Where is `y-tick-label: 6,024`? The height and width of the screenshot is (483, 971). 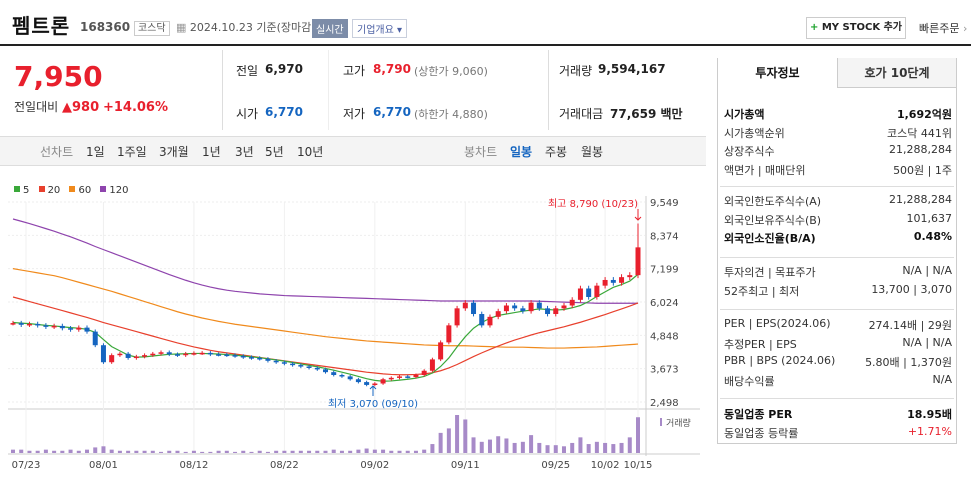
y-tick-label: 6,024 is located at coordinates (664, 303).